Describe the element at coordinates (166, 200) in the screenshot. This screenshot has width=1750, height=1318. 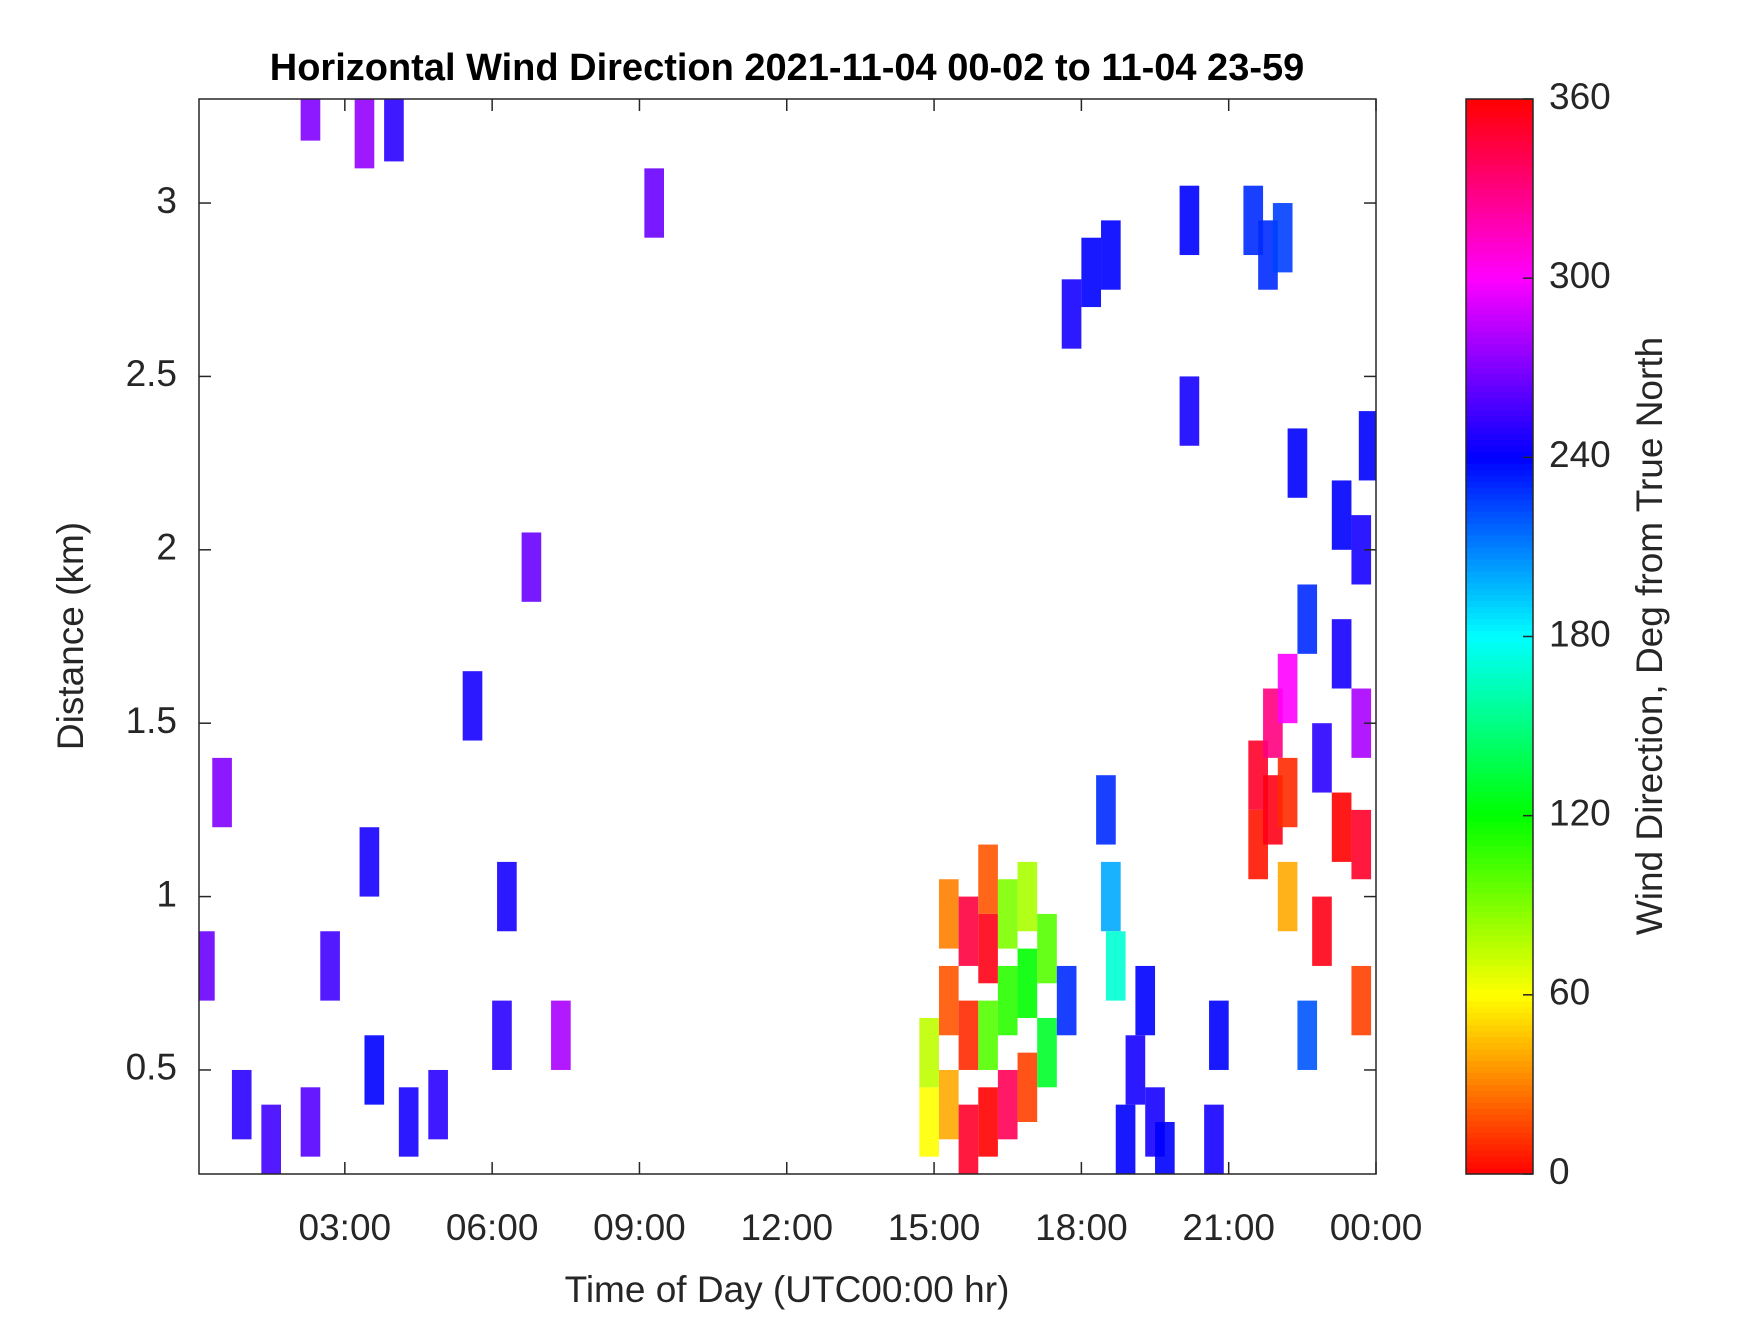
I see `y-tick-label: 3` at that location.